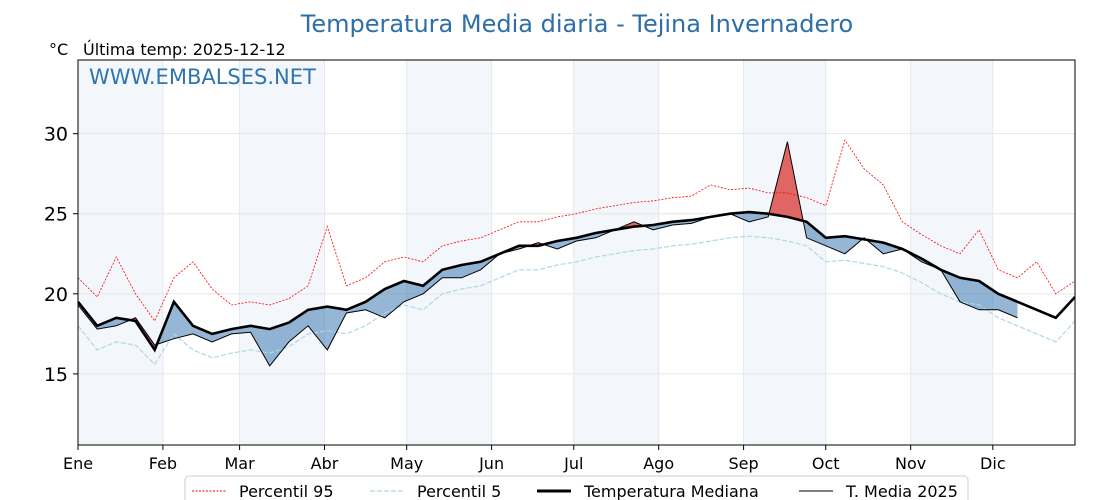 This screenshot has width=1120, height=500. I want to click on x-tick-label-mar: Mar, so click(240, 463).